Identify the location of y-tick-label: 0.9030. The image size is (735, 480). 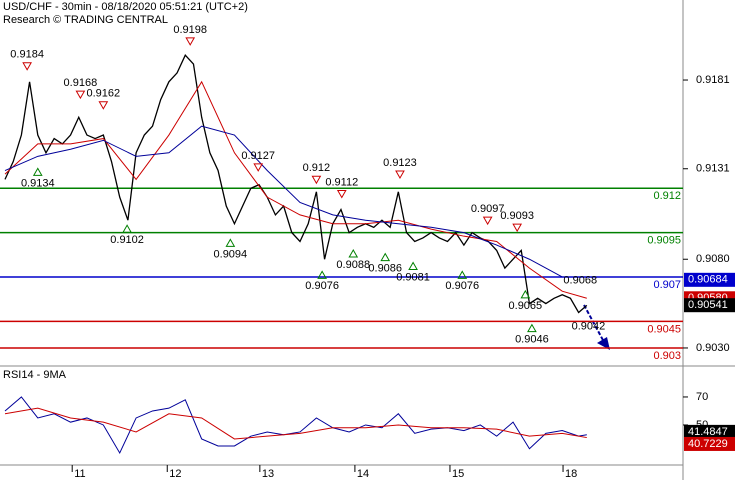
(713, 348).